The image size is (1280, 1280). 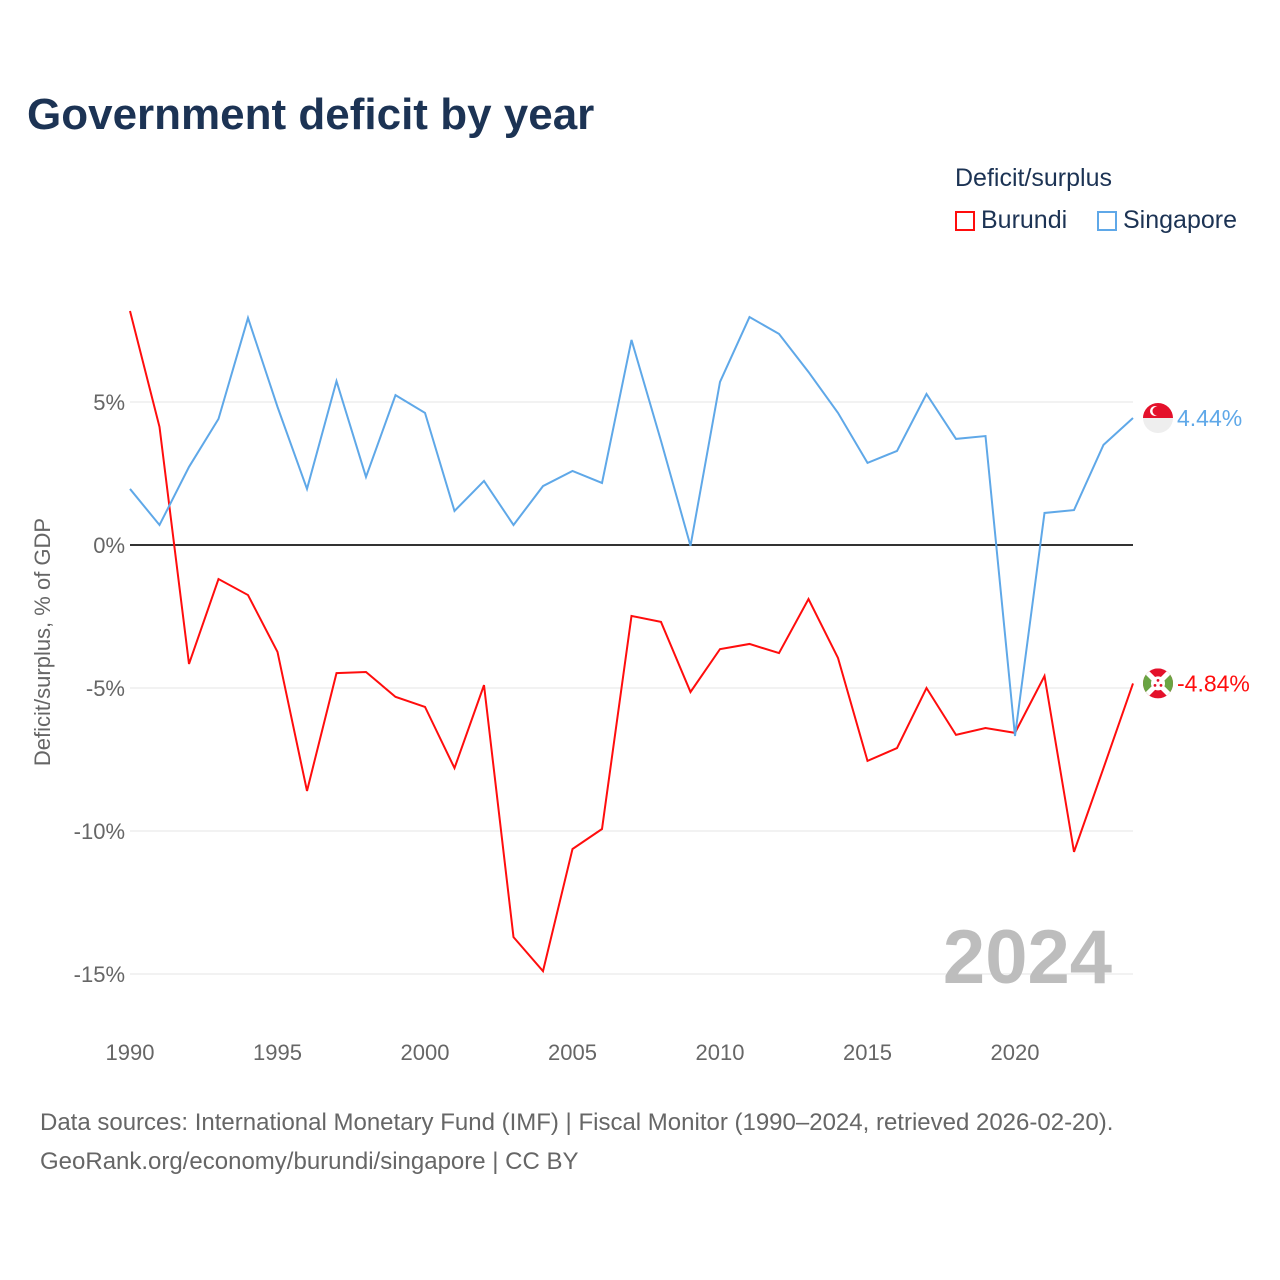 I want to click on legend-label: Singapore, so click(x=1180, y=220).